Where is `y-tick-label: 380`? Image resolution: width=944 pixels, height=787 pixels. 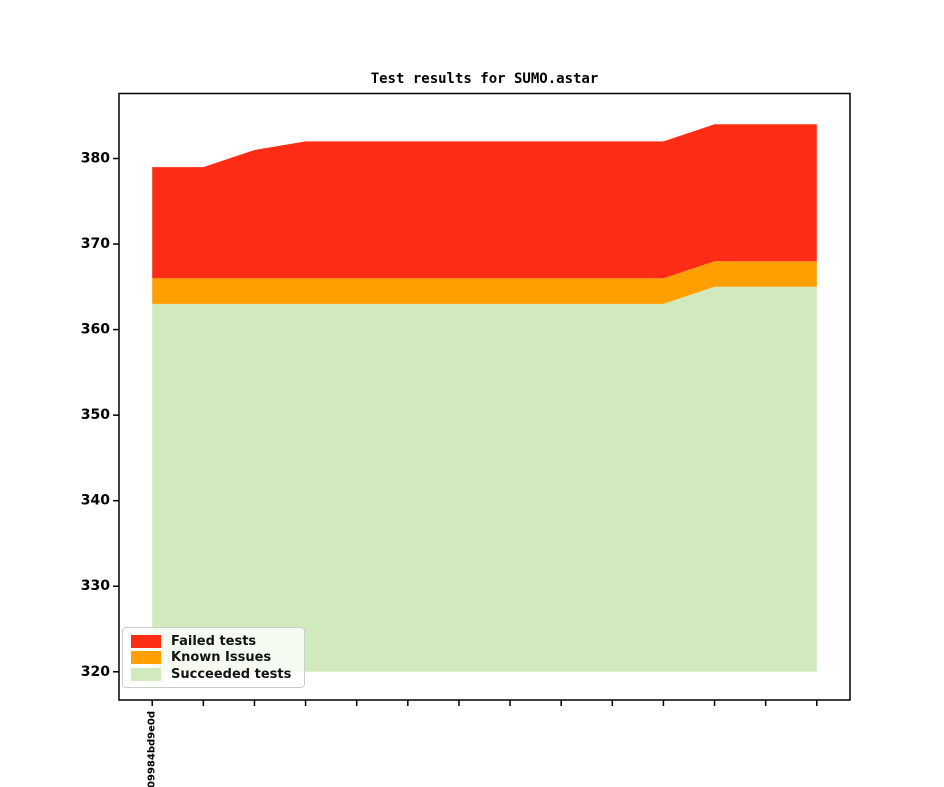 y-tick-label: 380 is located at coordinates (95, 159).